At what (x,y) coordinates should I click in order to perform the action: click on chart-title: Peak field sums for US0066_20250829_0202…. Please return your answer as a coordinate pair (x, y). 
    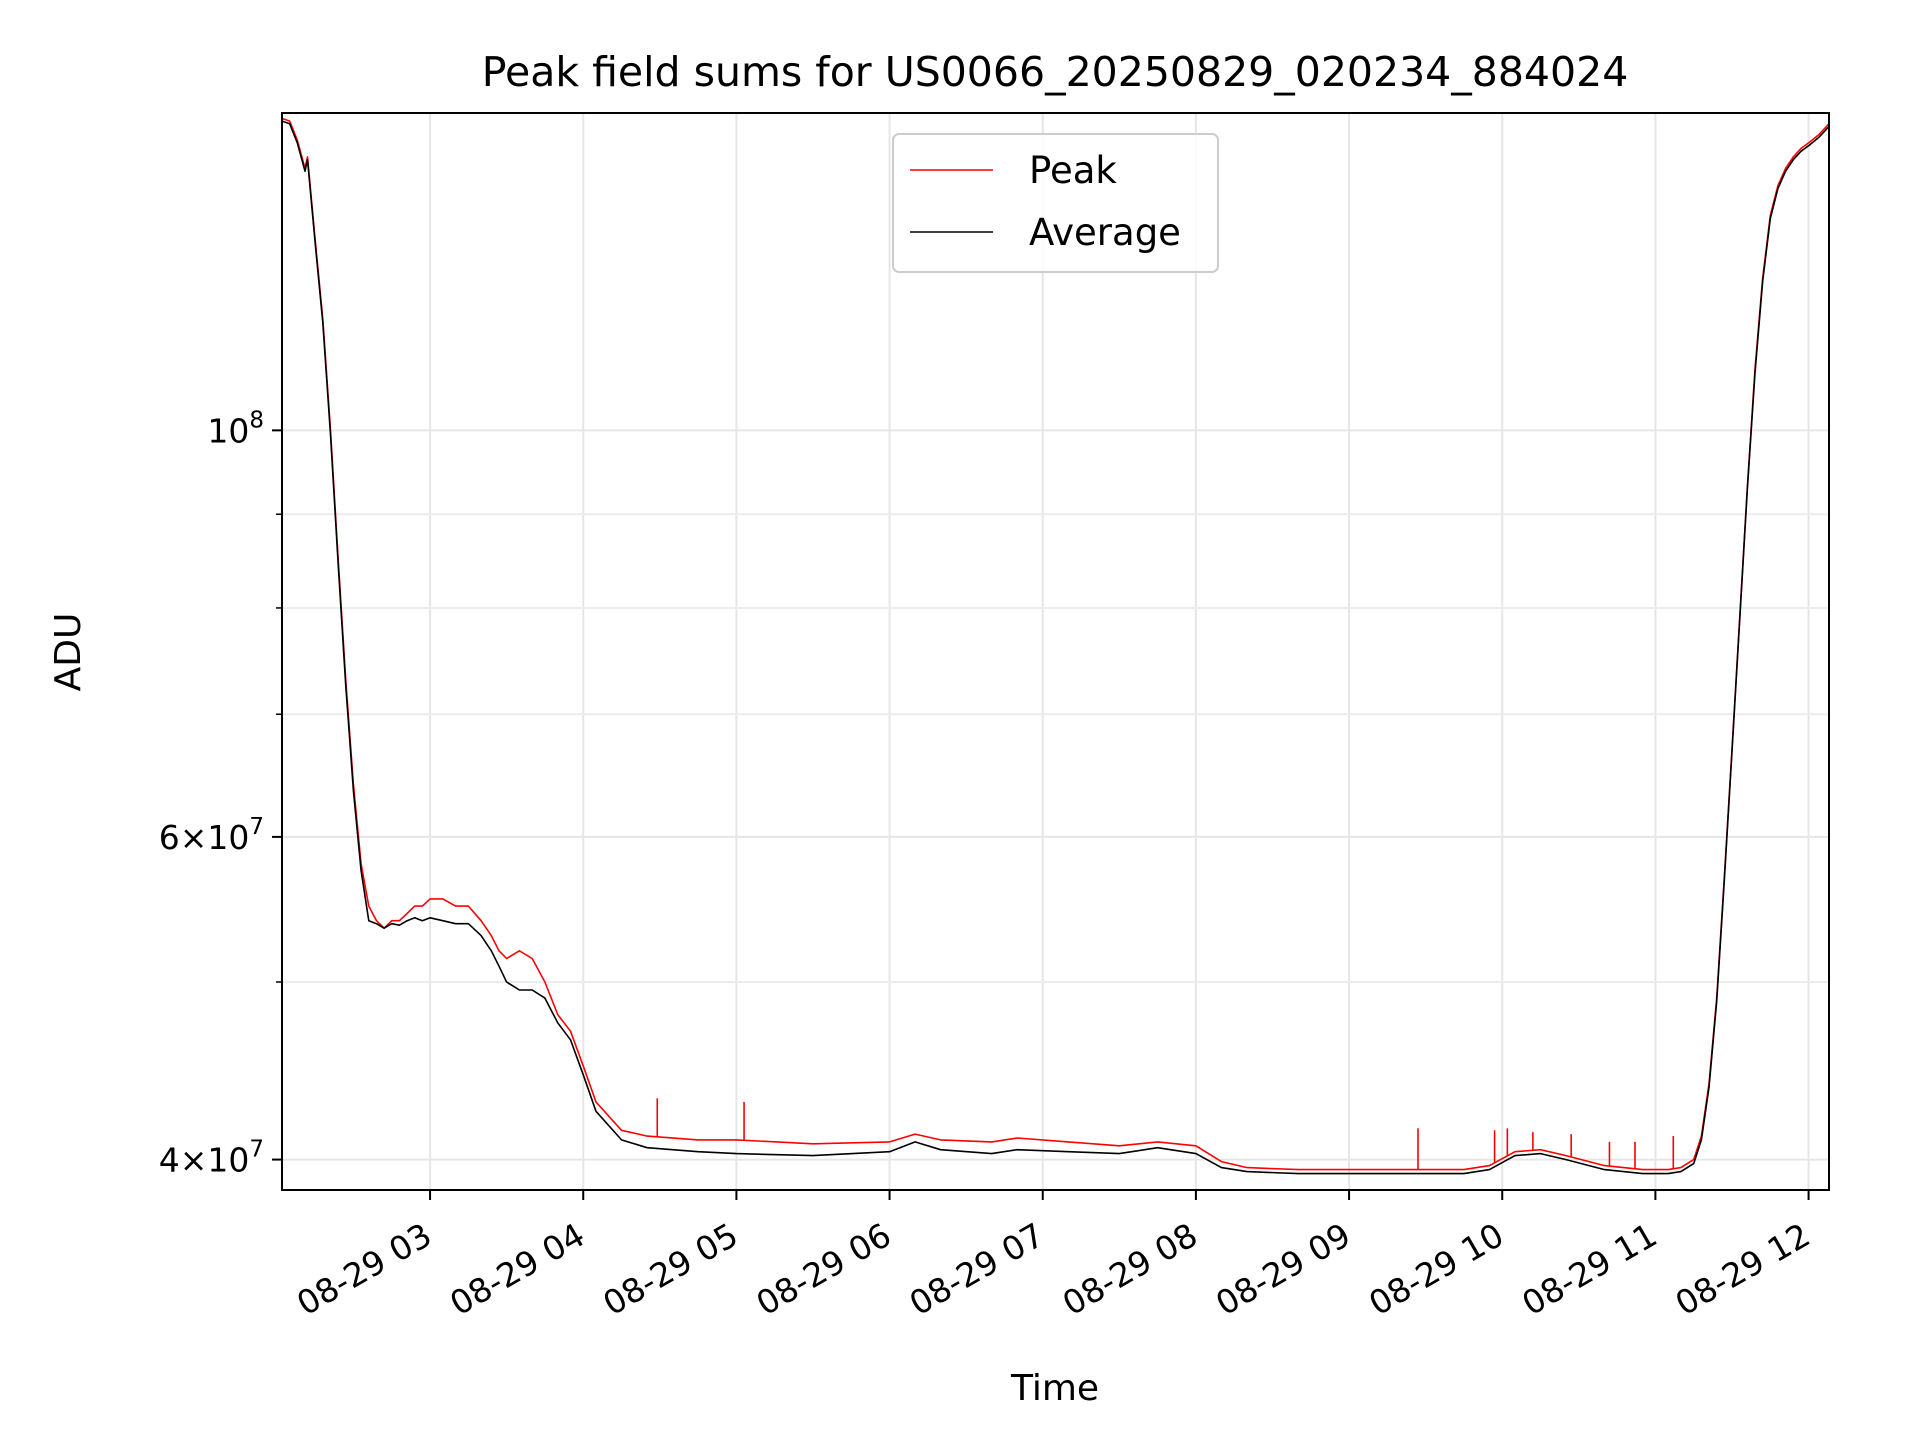
    Looking at the image, I should click on (1055, 72).